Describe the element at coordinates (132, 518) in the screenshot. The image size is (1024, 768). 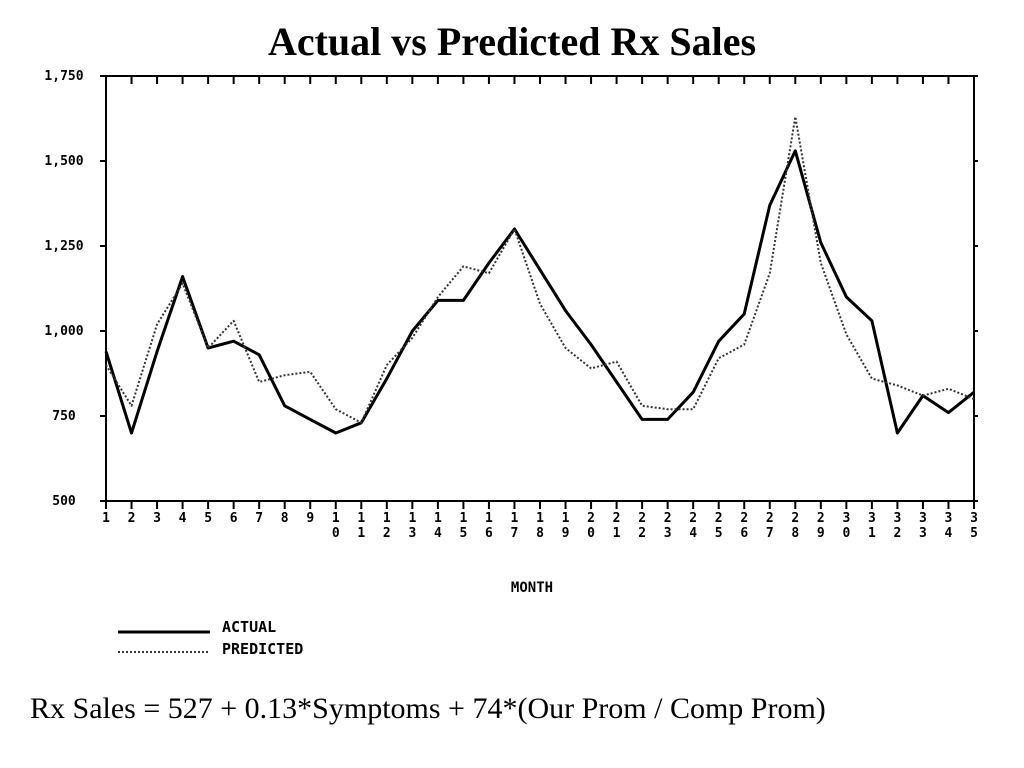
I see `x-tick-label: 2` at that location.